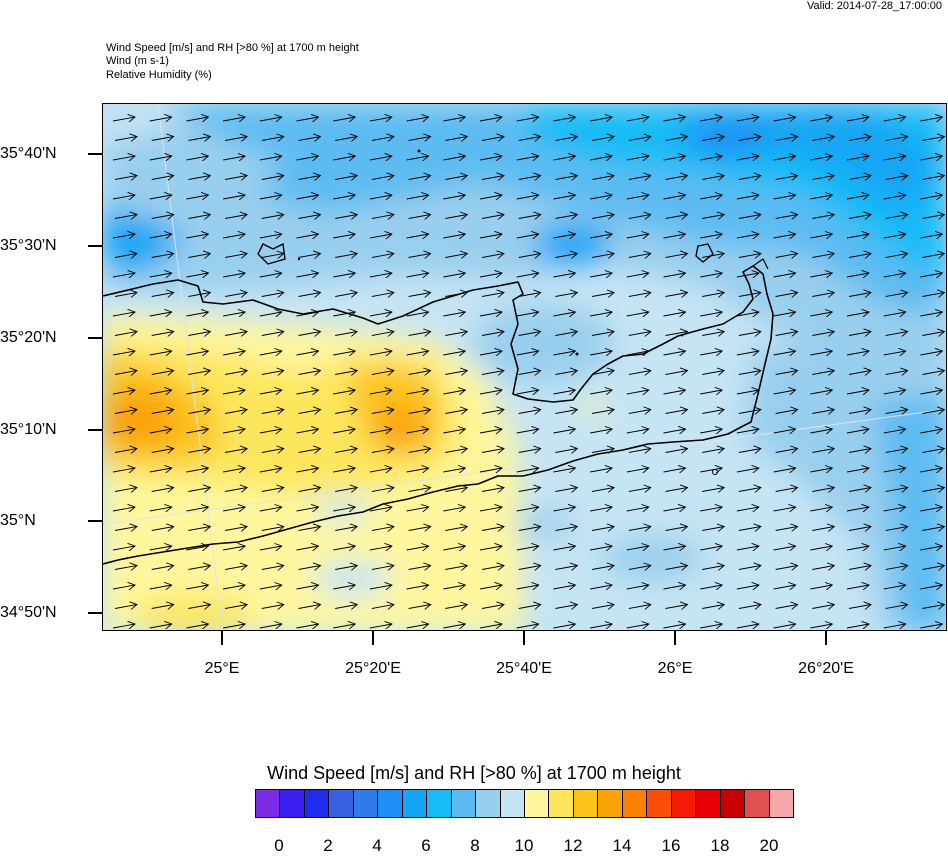  I want to click on lat-label: 35°30'N, so click(28, 245).